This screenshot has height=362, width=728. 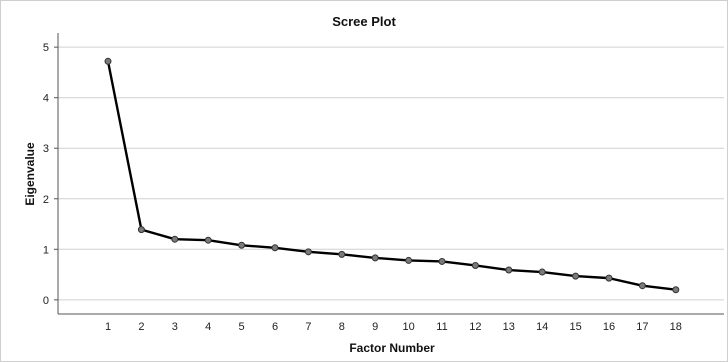 I want to click on x-tick-label: 6, so click(x=275, y=327).